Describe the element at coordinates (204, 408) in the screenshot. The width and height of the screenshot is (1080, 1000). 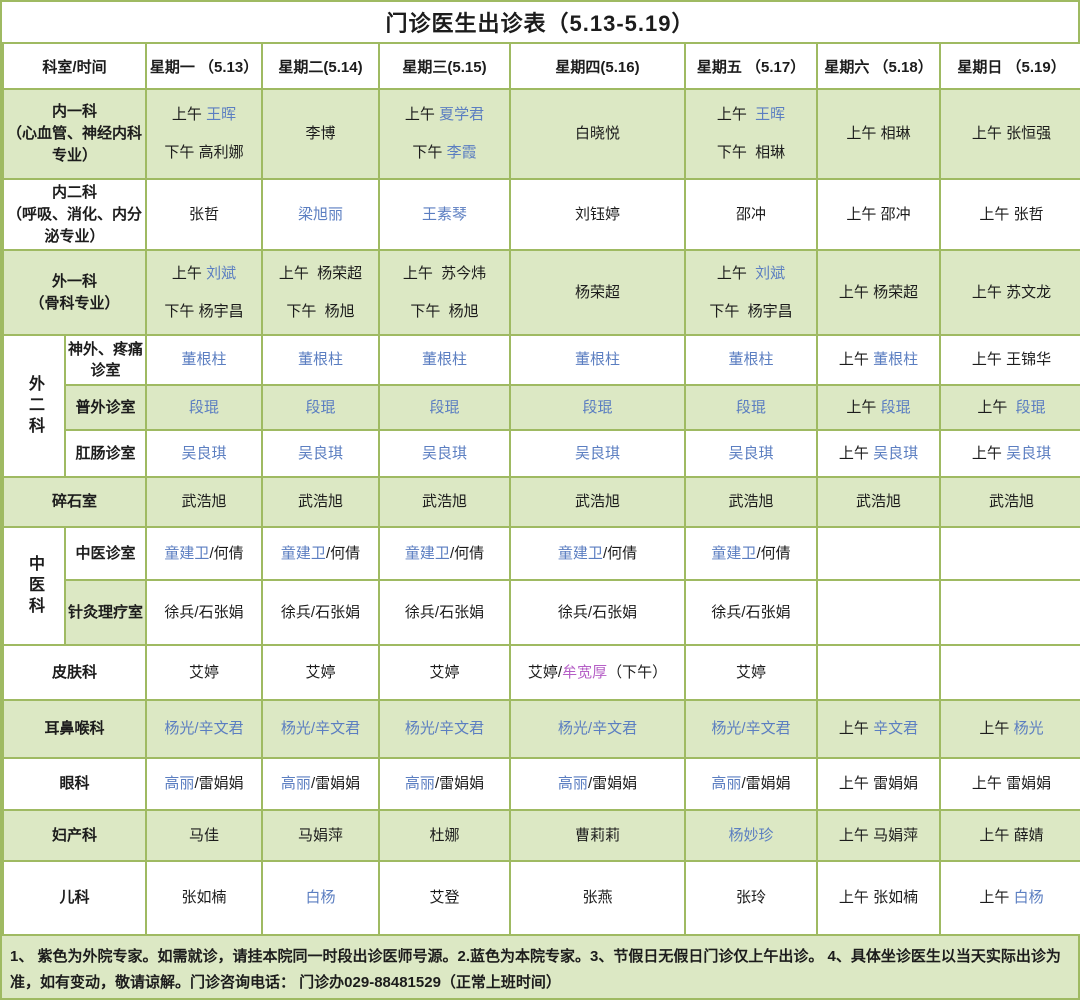
I see `schedule-entry: 段琨` at that location.